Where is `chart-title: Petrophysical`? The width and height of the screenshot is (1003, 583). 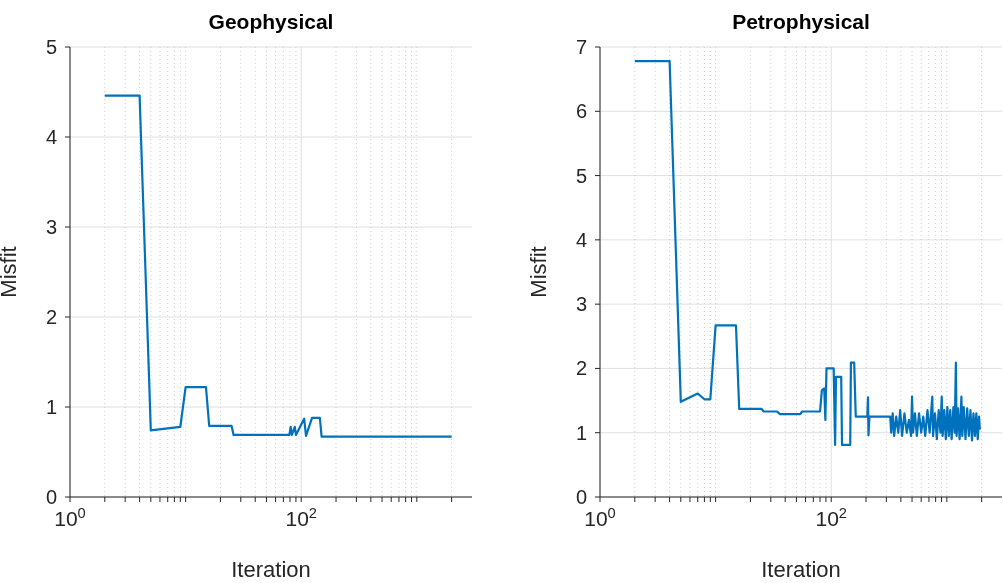 chart-title: Petrophysical is located at coordinates (801, 22).